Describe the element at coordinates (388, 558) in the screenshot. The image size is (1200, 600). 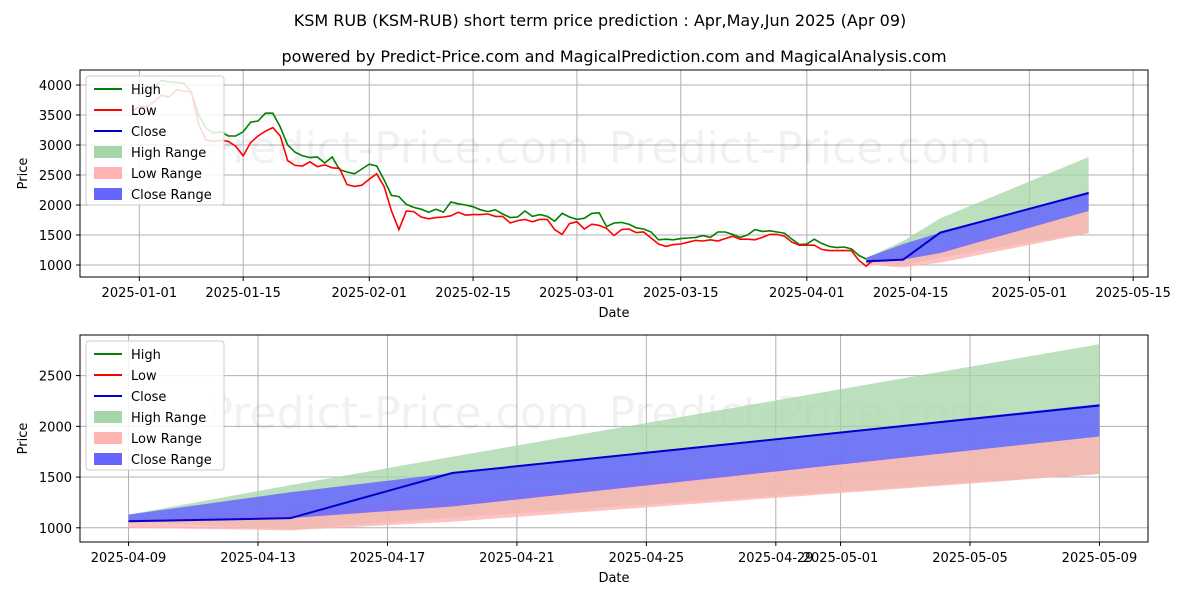
I see `x-tick-label: 2025-04-17` at that location.